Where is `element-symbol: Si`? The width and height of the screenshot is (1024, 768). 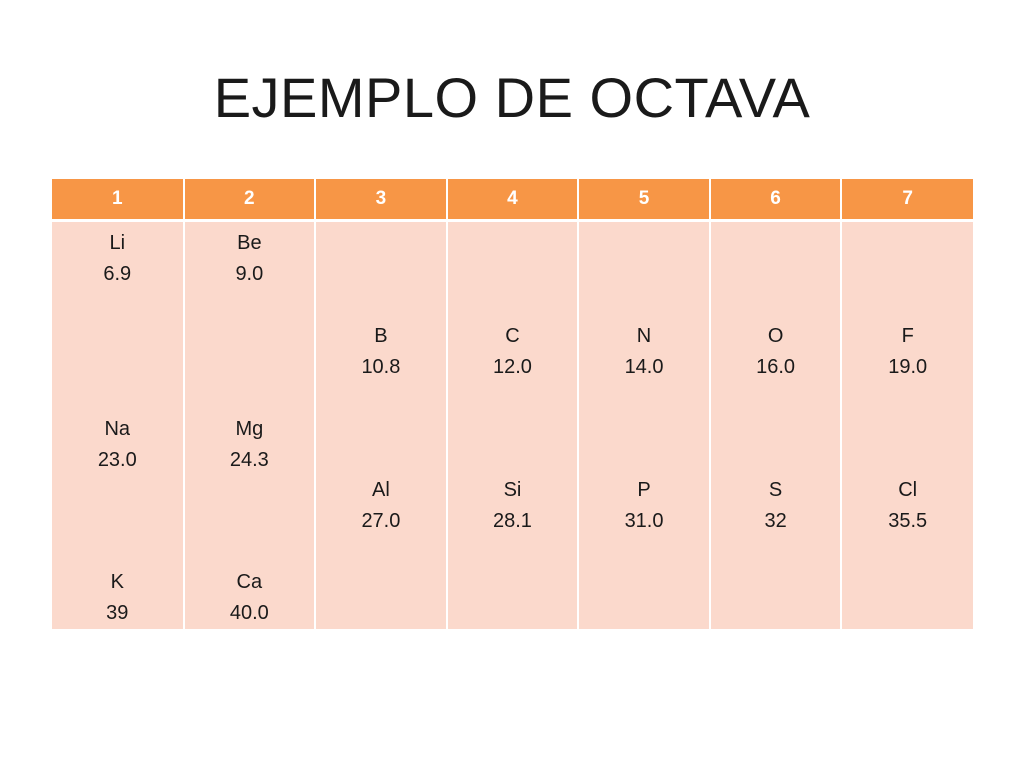
element-symbol: Si is located at coordinates (512, 490).